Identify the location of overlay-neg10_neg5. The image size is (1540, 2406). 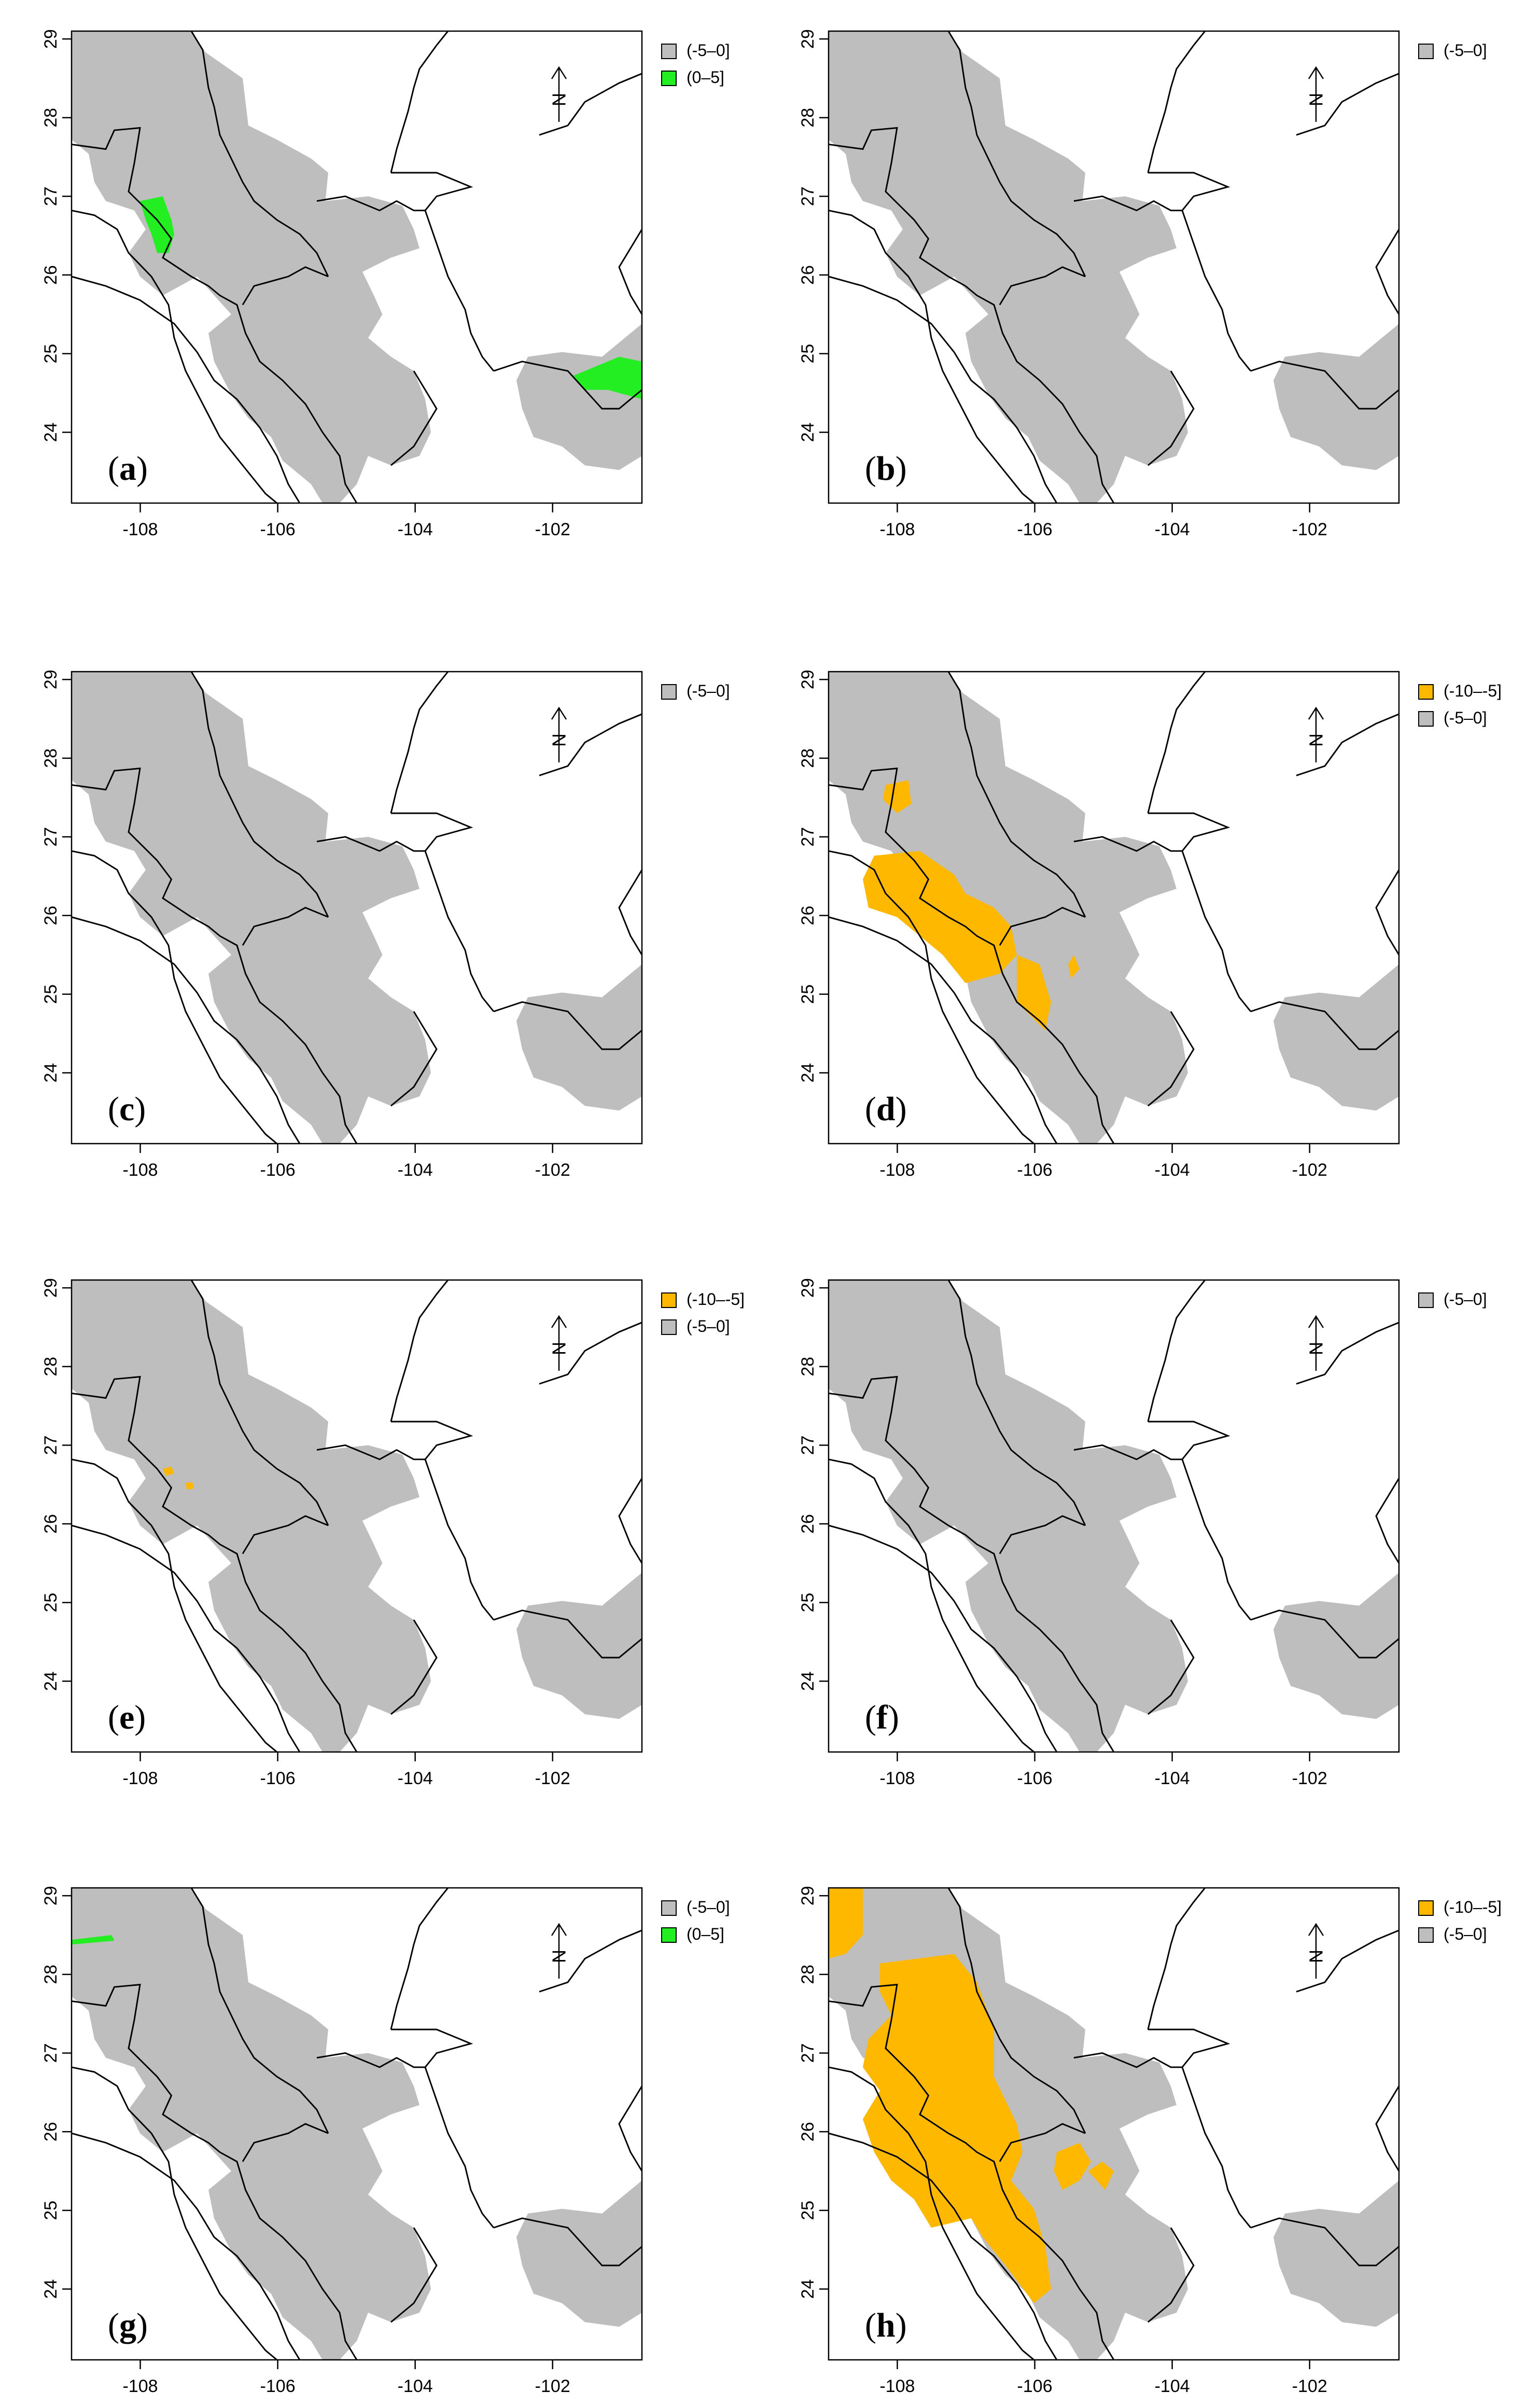
(1101, 2175).